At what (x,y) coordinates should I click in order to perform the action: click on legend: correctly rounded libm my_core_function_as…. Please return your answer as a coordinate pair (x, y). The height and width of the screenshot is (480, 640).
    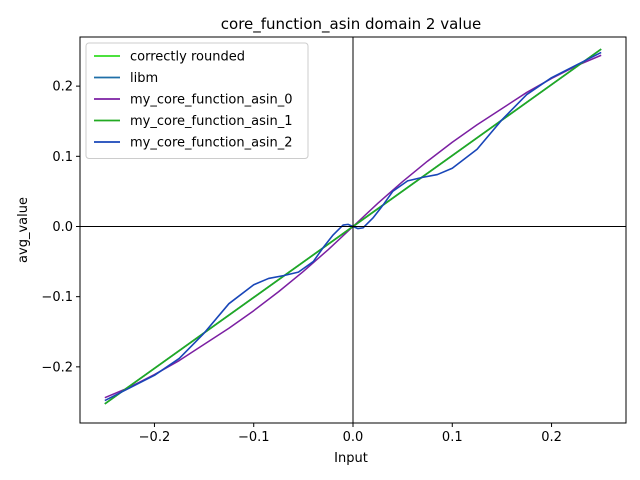
    Looking at the image, I should click on (197, 100).